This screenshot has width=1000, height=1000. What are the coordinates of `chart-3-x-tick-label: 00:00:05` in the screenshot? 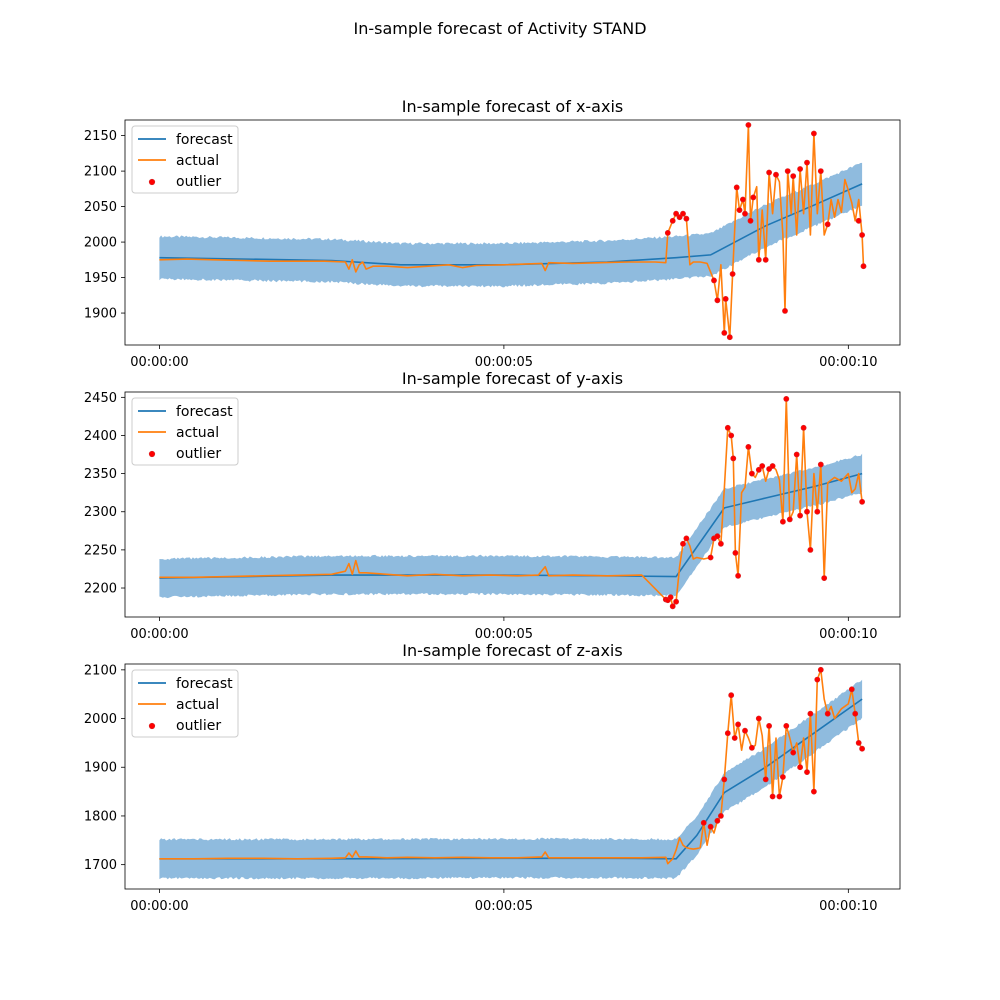 It's located at (504, 906).